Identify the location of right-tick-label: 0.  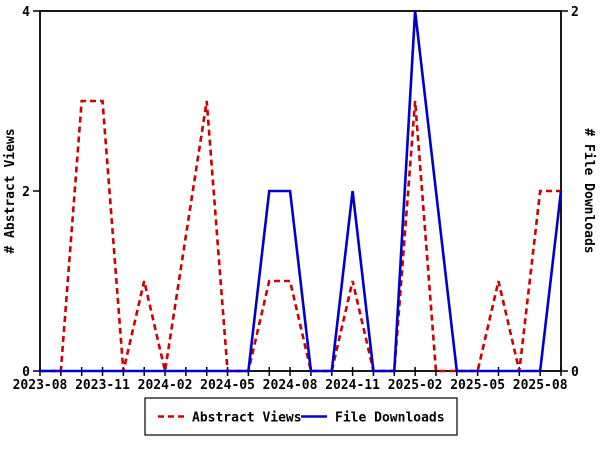
(575, 372).